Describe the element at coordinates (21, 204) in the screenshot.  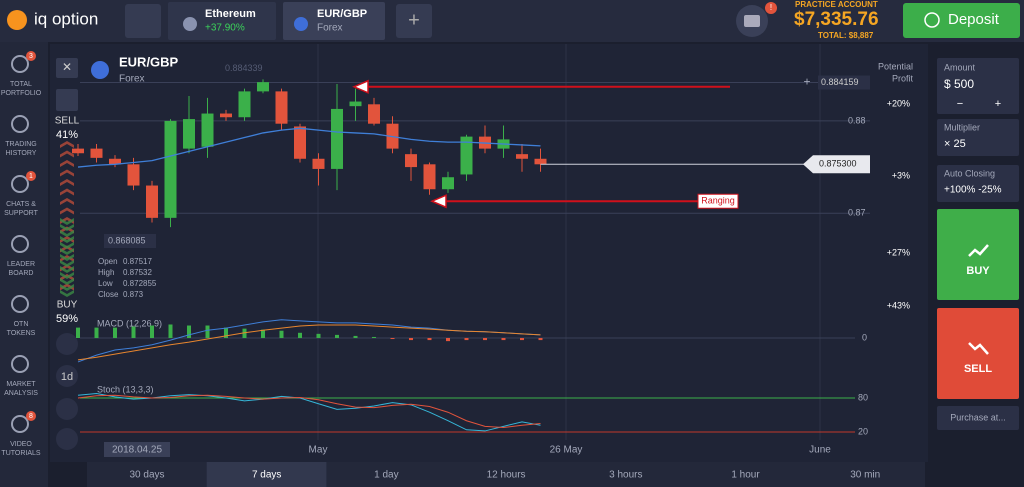
I see `sidebar-label: CHATS &` at that location.